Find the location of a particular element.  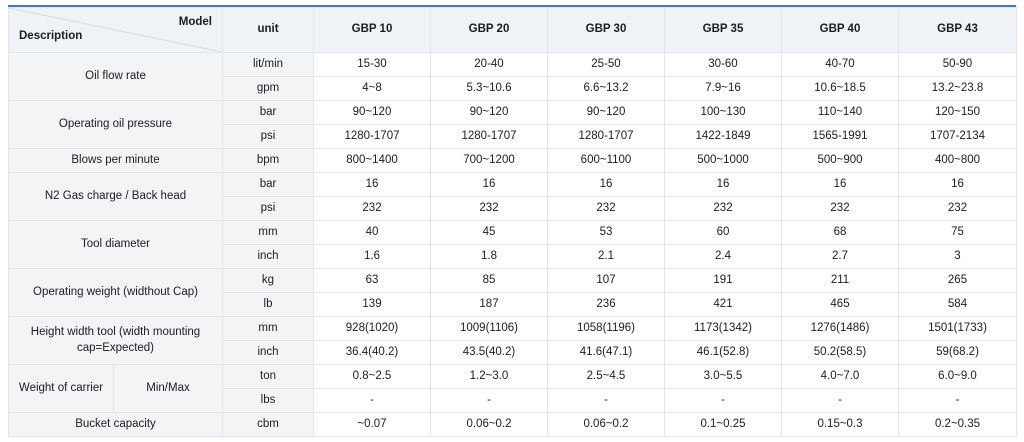

description-cell: Operating weight (widthout Cap) is located at coordinates (115, 292).